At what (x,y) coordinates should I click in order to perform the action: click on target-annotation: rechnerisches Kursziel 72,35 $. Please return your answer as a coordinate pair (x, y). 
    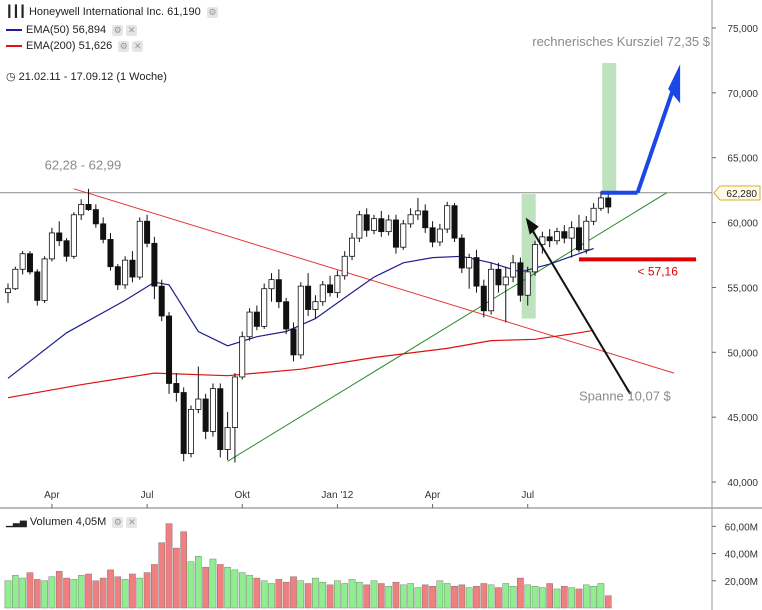
    Looking at the image, I should click on (621, 41).